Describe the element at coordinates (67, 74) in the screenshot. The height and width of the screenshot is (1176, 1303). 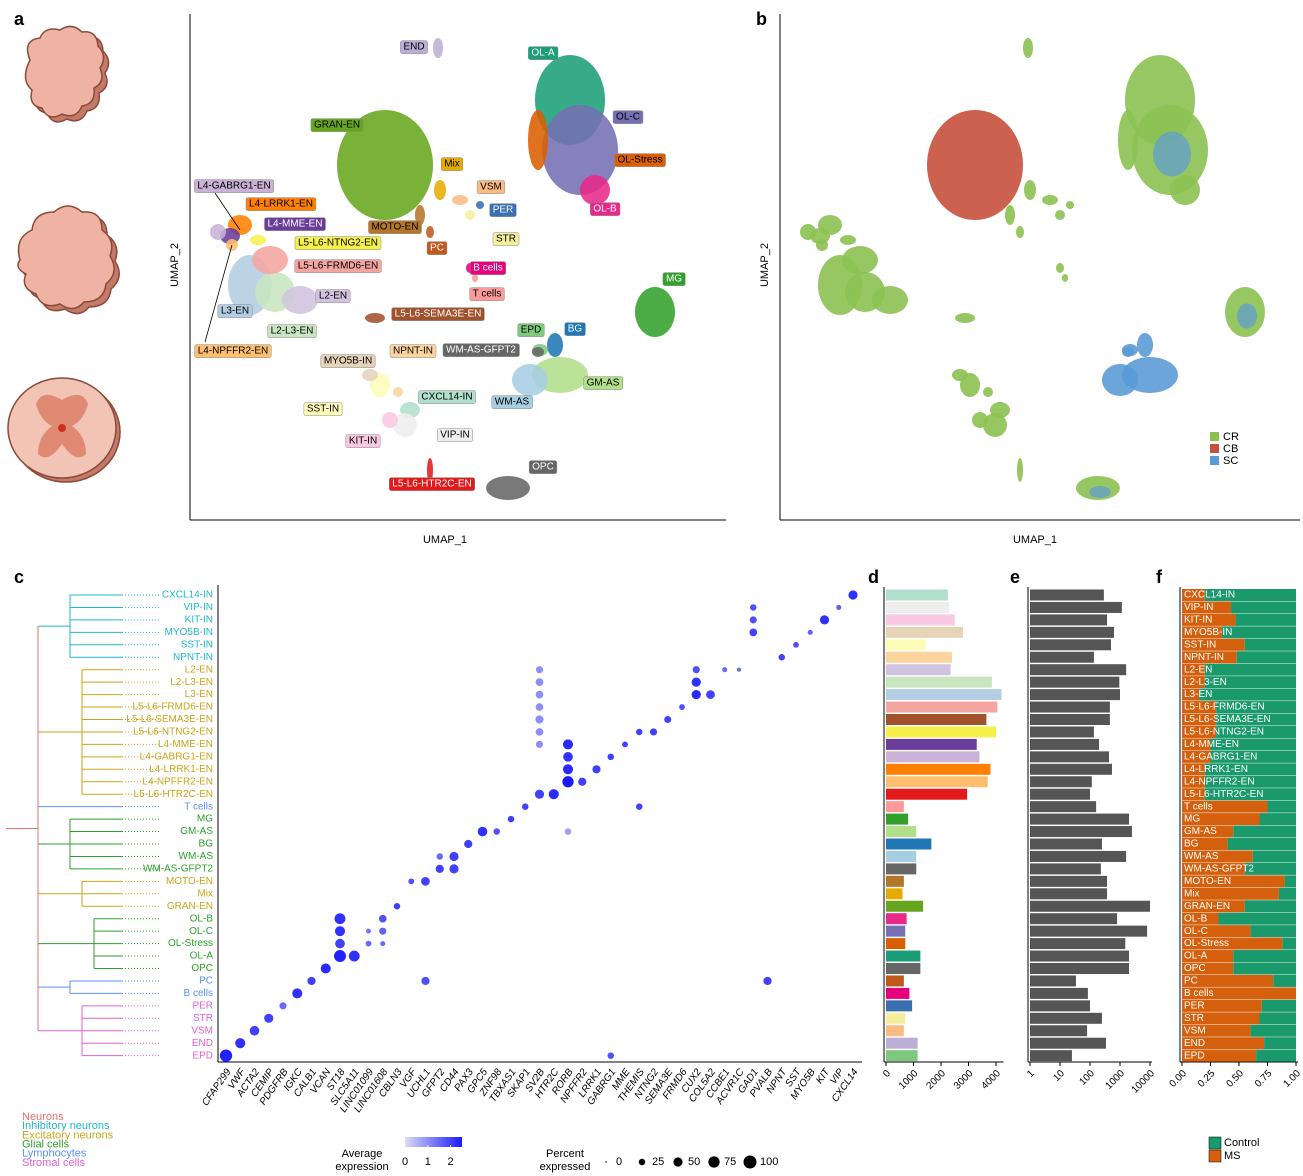
I see `cerebrum-icon` at that location.